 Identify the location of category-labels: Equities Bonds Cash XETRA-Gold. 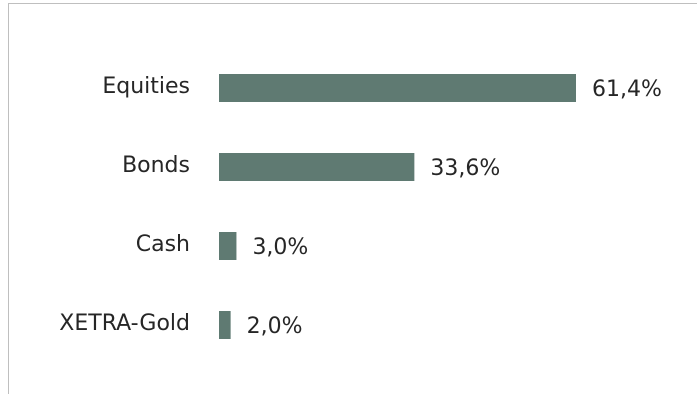
(124, 205).